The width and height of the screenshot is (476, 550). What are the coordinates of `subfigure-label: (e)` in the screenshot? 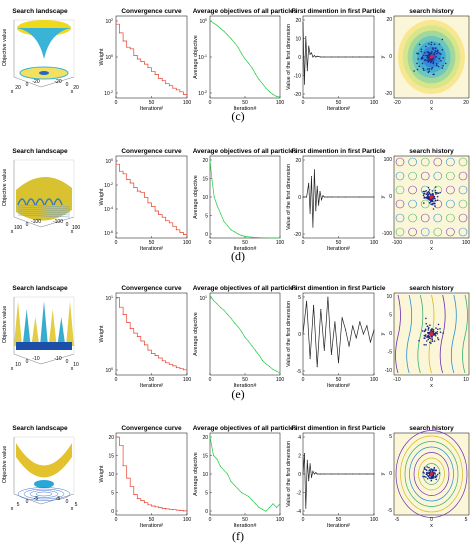 It's located at (237, 394).